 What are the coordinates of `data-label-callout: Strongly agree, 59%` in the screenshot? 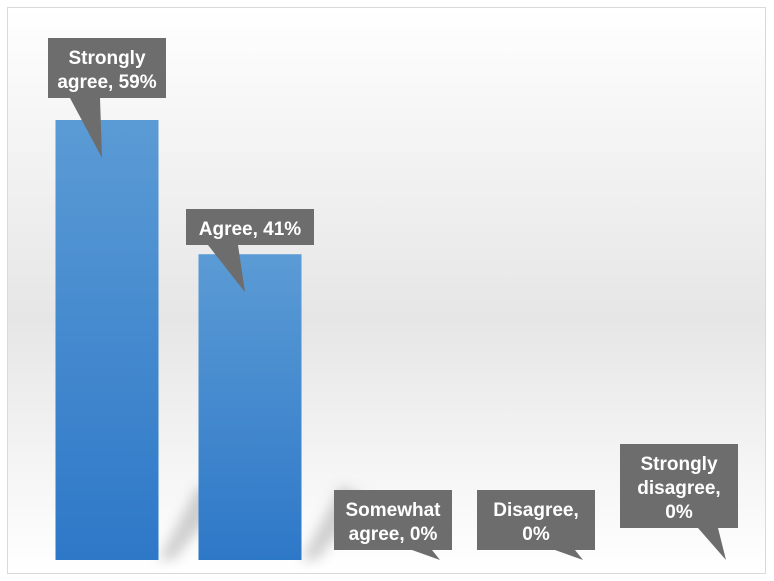 It's located at (107, 98).